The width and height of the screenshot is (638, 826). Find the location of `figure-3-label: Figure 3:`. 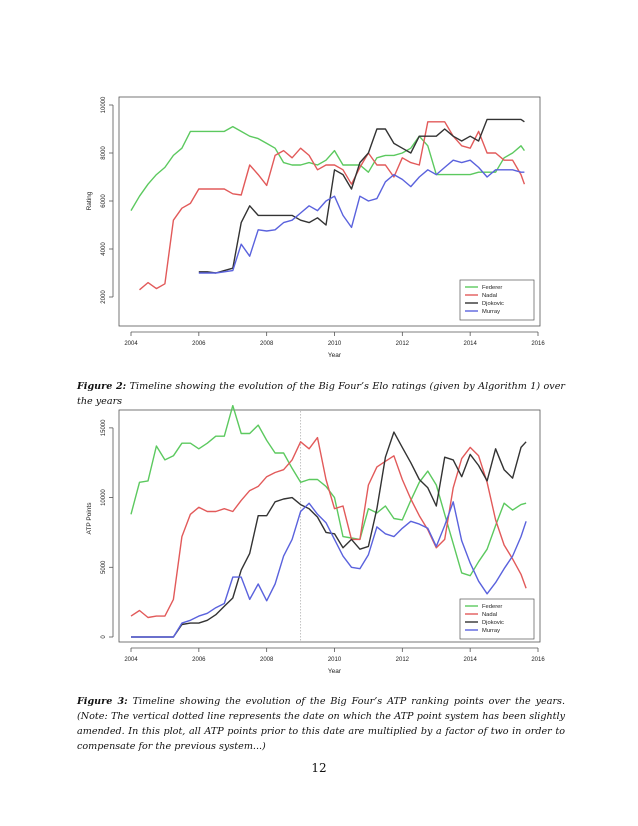

figure-3-label: Figure 3: is located at coordinates (102, 701).